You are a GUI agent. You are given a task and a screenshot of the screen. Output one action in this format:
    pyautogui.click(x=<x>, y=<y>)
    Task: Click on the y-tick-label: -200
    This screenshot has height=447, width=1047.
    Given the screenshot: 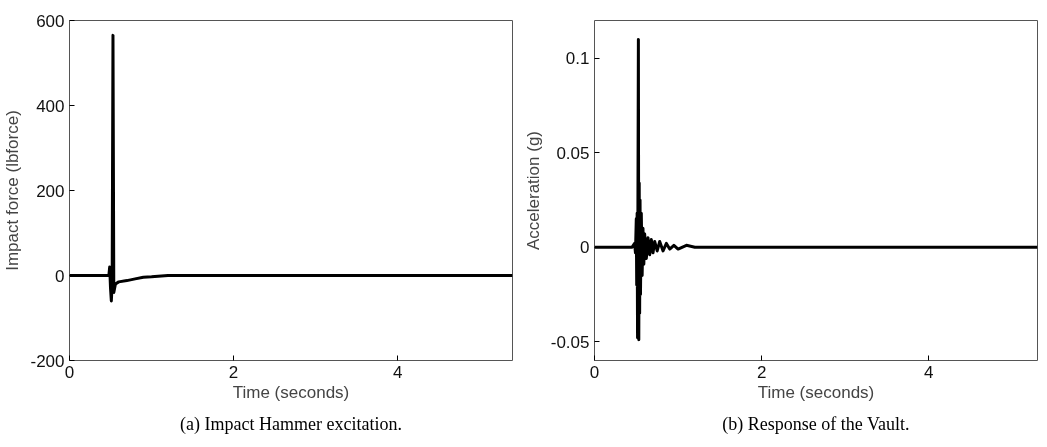 What is the action you would take?
    pyautogui.click(x=47, y=361)
    